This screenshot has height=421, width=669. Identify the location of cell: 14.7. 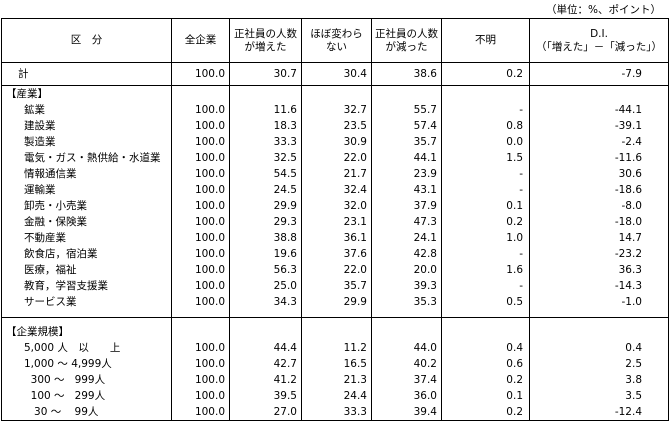
(599, 238).